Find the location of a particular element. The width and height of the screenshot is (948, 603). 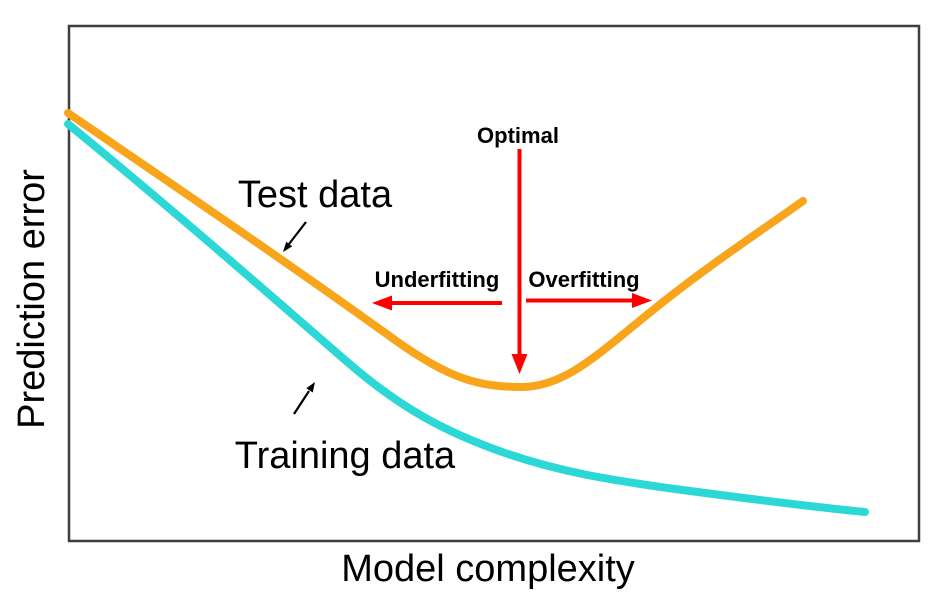

overfitting-arrow is located at coordinates (589, 300).